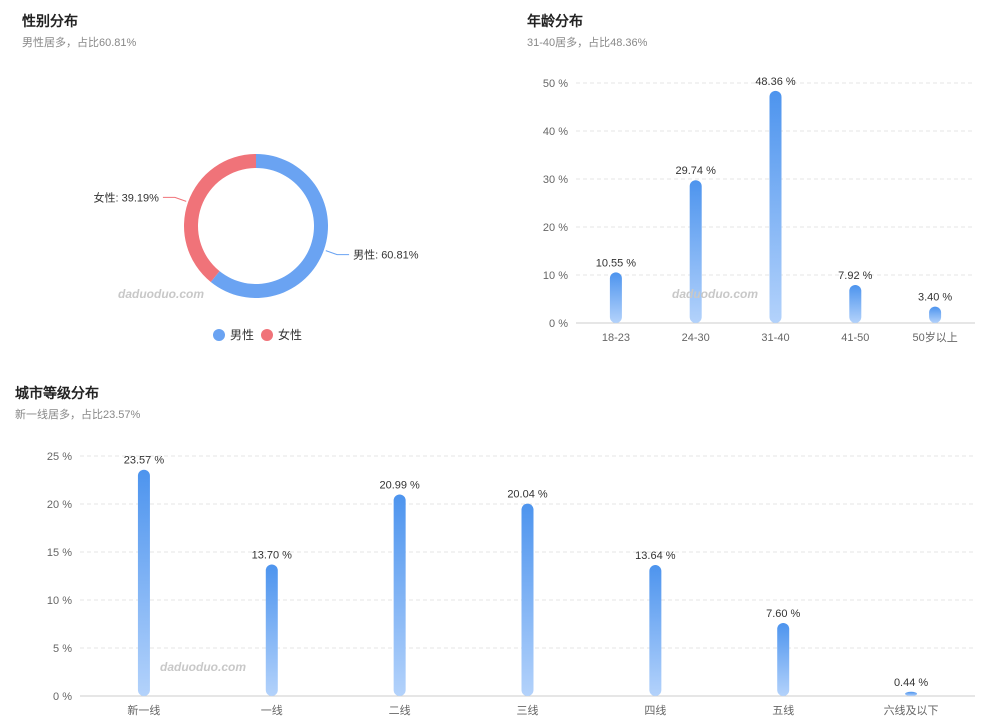 The image size is (1000, 727). Describe the element at coordinates (59, 601) in the screenshot. I see `city-ytick-2: 10 %` at that location.